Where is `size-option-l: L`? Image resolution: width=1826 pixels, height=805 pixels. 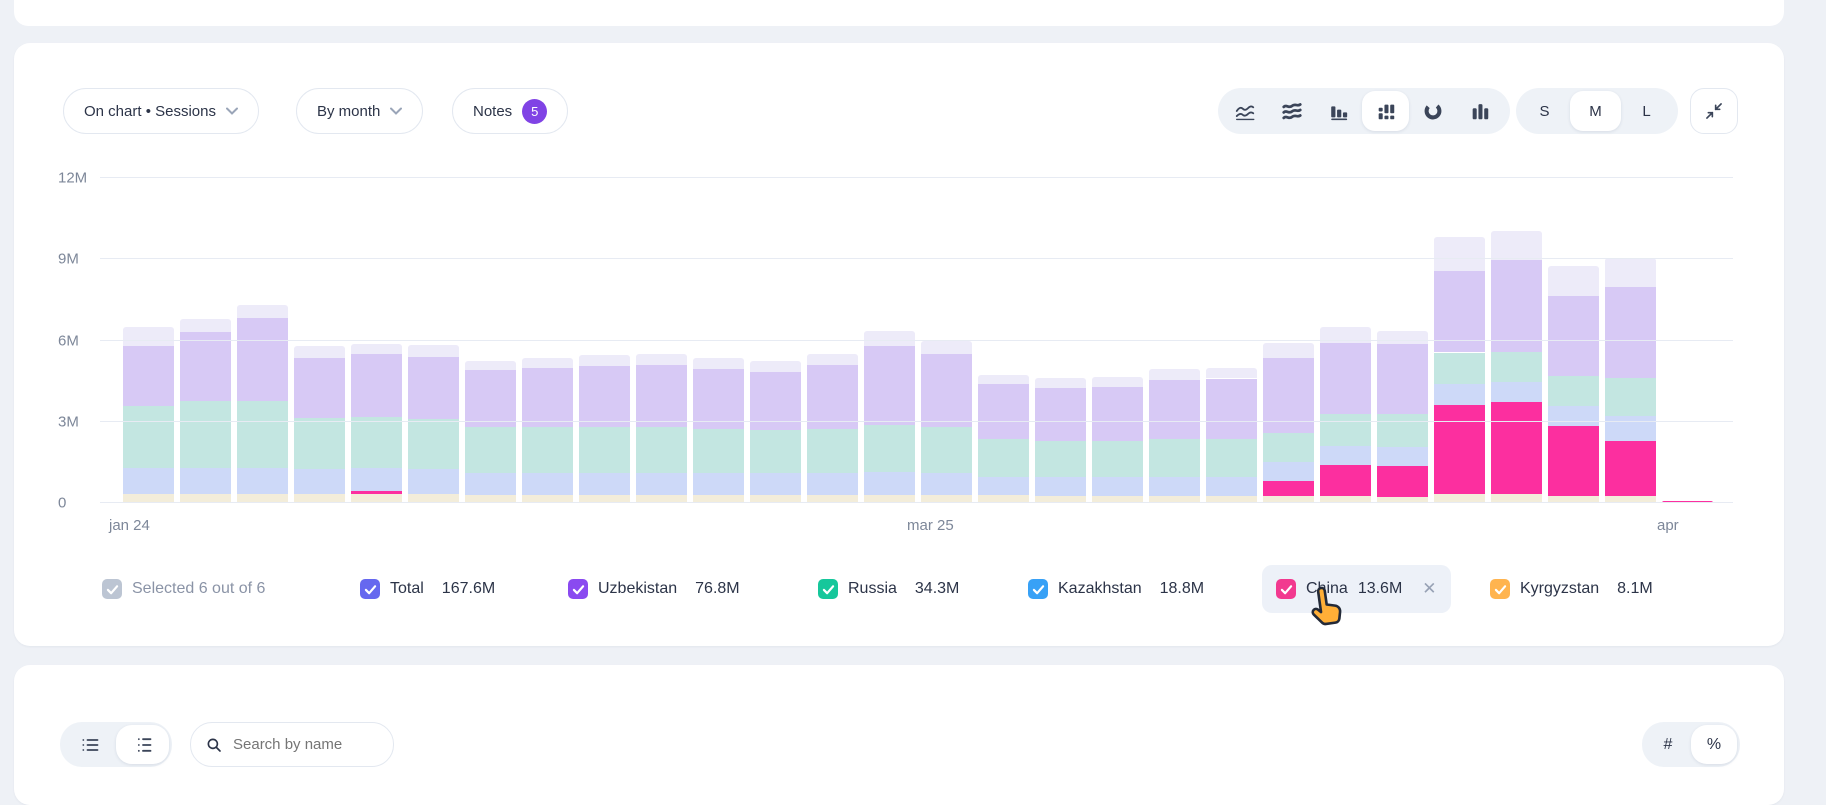
size-option-l: L is located at coordinates (1646, 111).